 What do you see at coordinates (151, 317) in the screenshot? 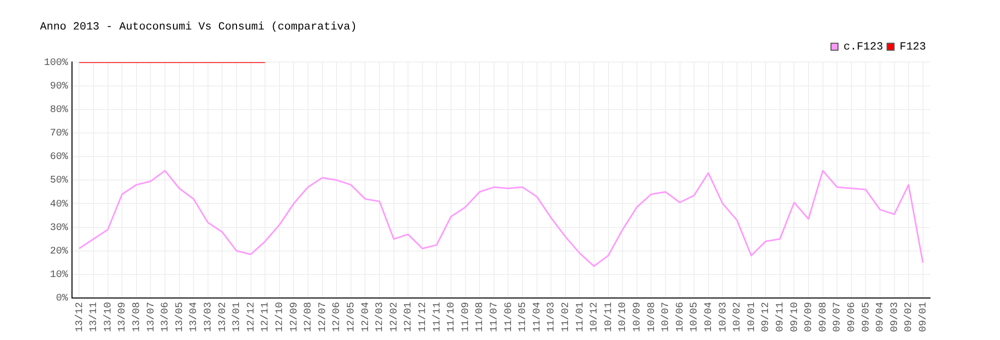
I see `x-tick-label: 13/07` at bounding box center [151, 317].